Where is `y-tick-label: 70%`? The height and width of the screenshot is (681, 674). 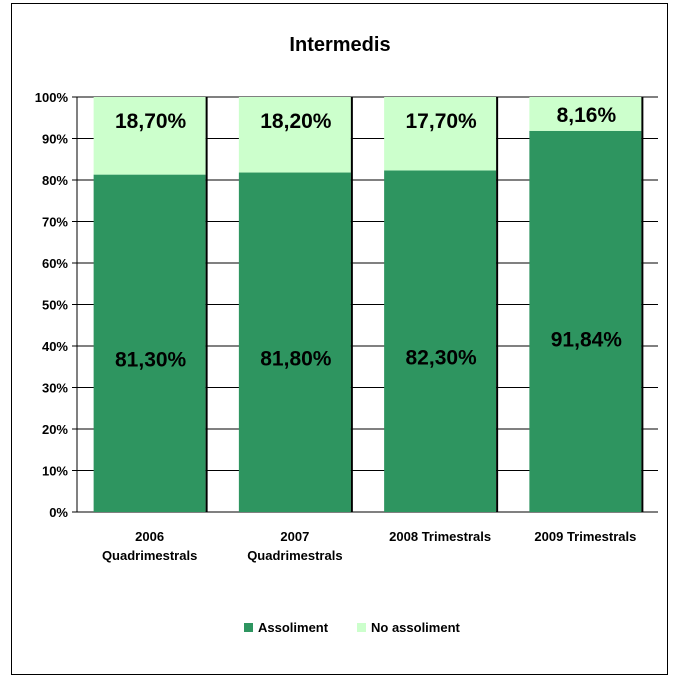
y-tick-label: 70% is located at coordinates (55, 222).